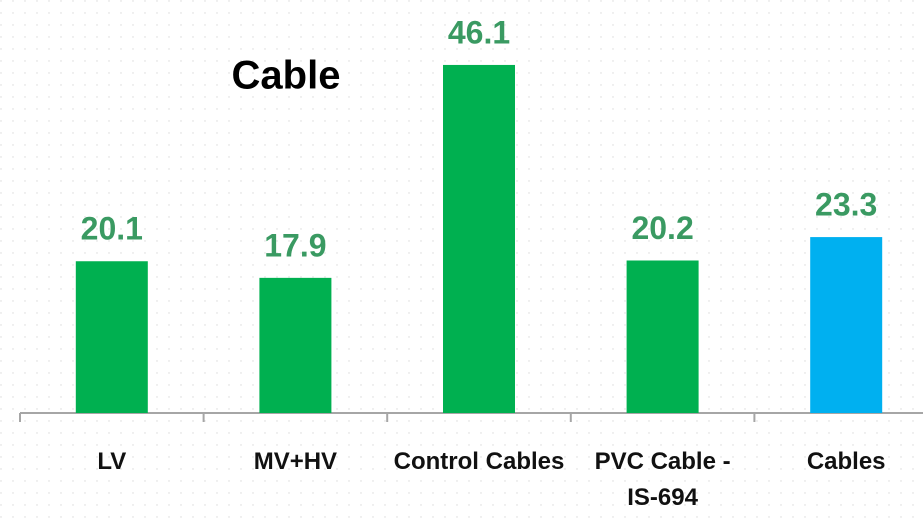  Describe the element at coordinates (846, 461) in the screenshot. I see `x-tick-label: Cables` at that location.